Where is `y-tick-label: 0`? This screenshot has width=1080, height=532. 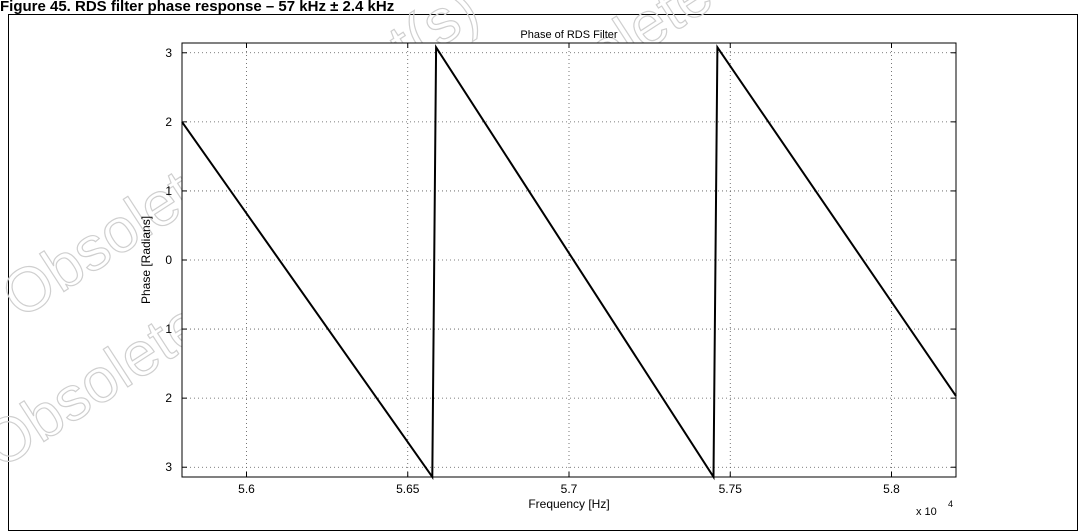
y-tick-label: 0 is located at coordinates (168, 260).